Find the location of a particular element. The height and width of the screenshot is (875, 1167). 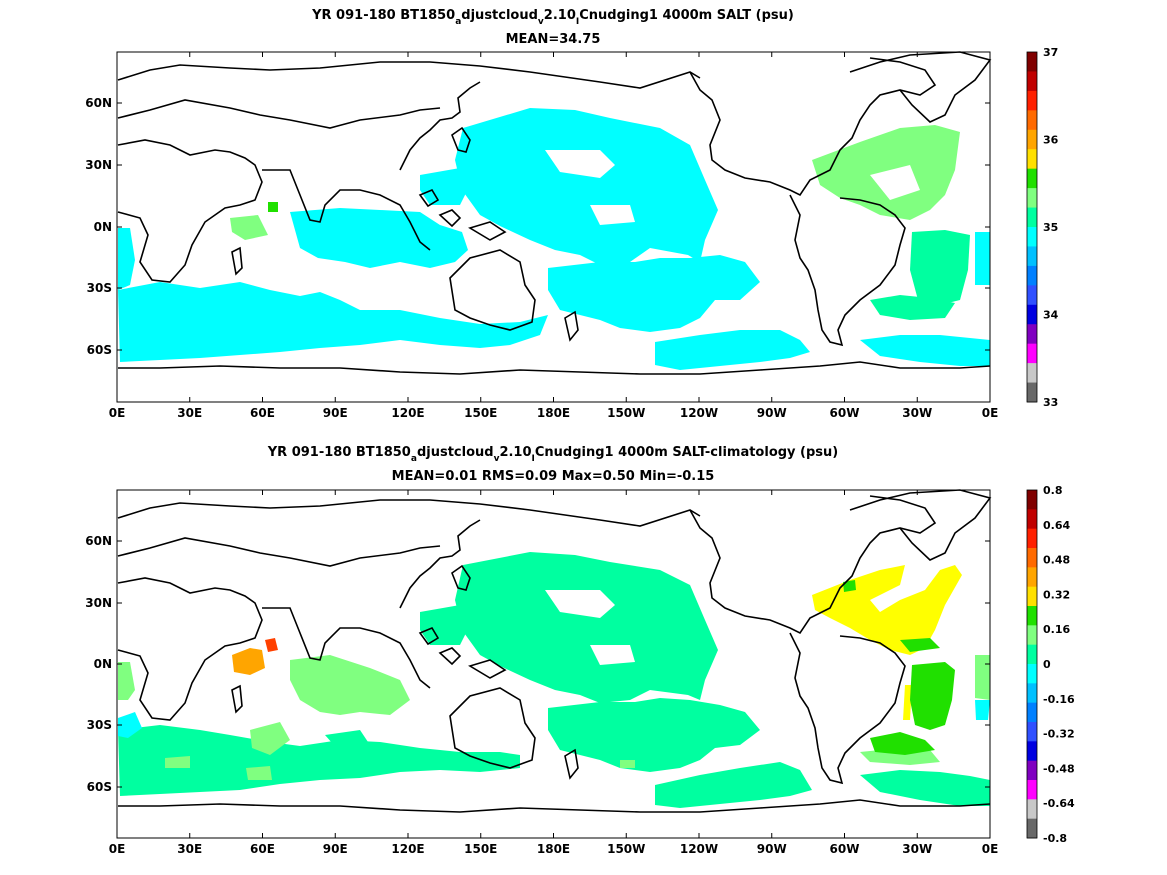

colorbar-label: 35 is located at coordinates (1050, 227).